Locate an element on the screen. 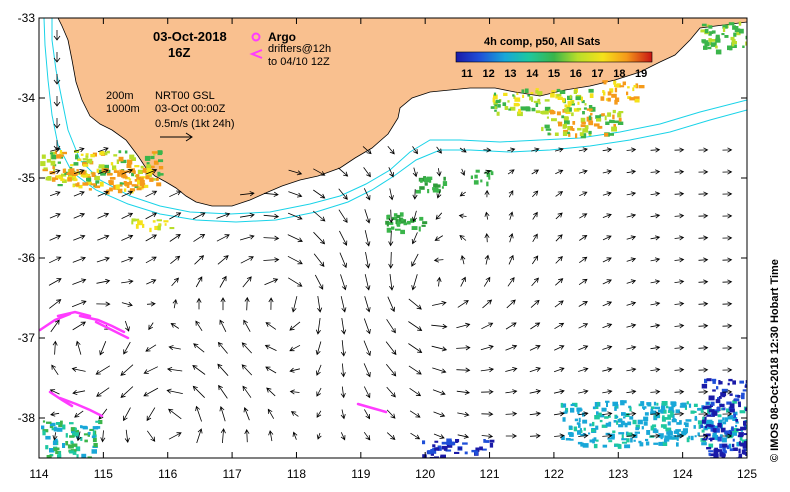 The height and width of the screenshot is (492, 790). lon-tick-label: 124 is located at coordinates (683, 474).